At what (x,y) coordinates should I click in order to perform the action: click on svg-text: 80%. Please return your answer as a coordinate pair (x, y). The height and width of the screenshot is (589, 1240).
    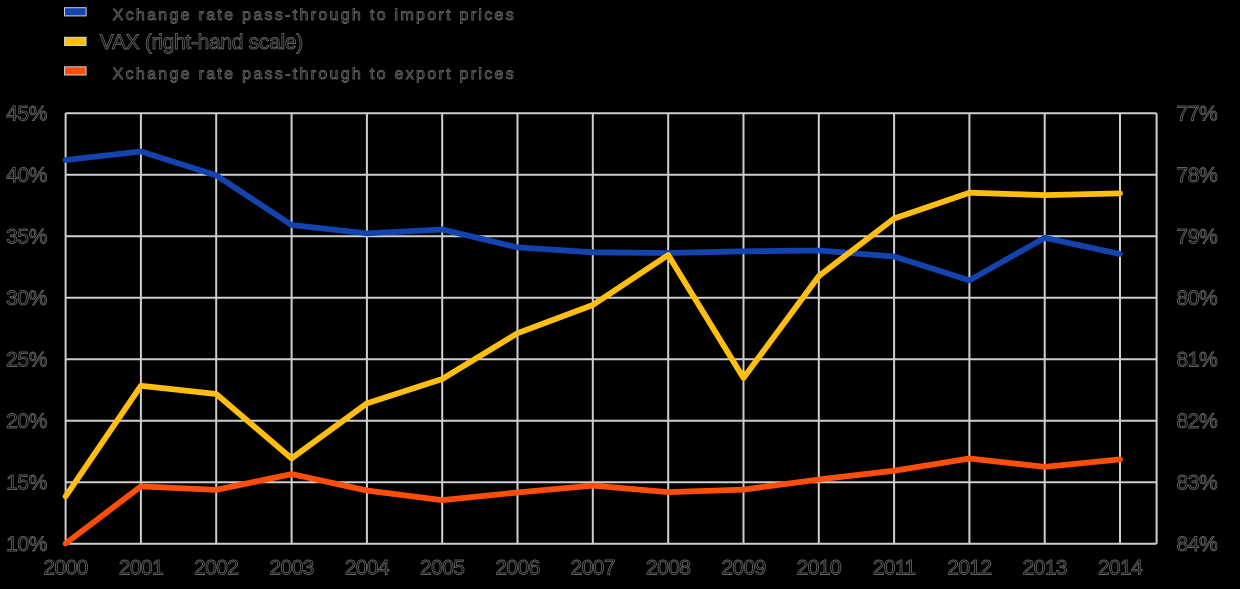
    Looking at the image, I should click on (1197, 298).